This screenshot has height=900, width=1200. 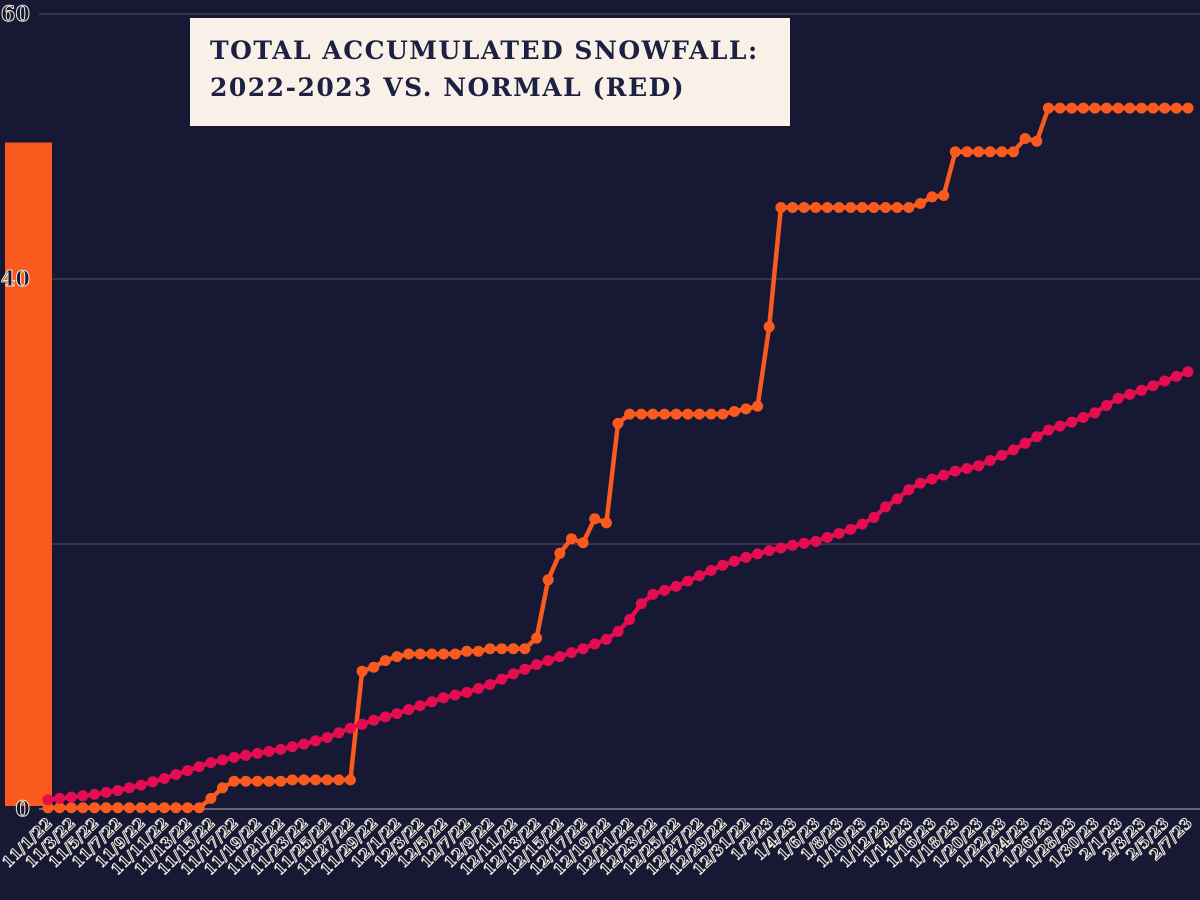 I want to click on chart-title-line1: TOTAL ACCUMULATED SNOWFALL:, so click(x=484, y=50).